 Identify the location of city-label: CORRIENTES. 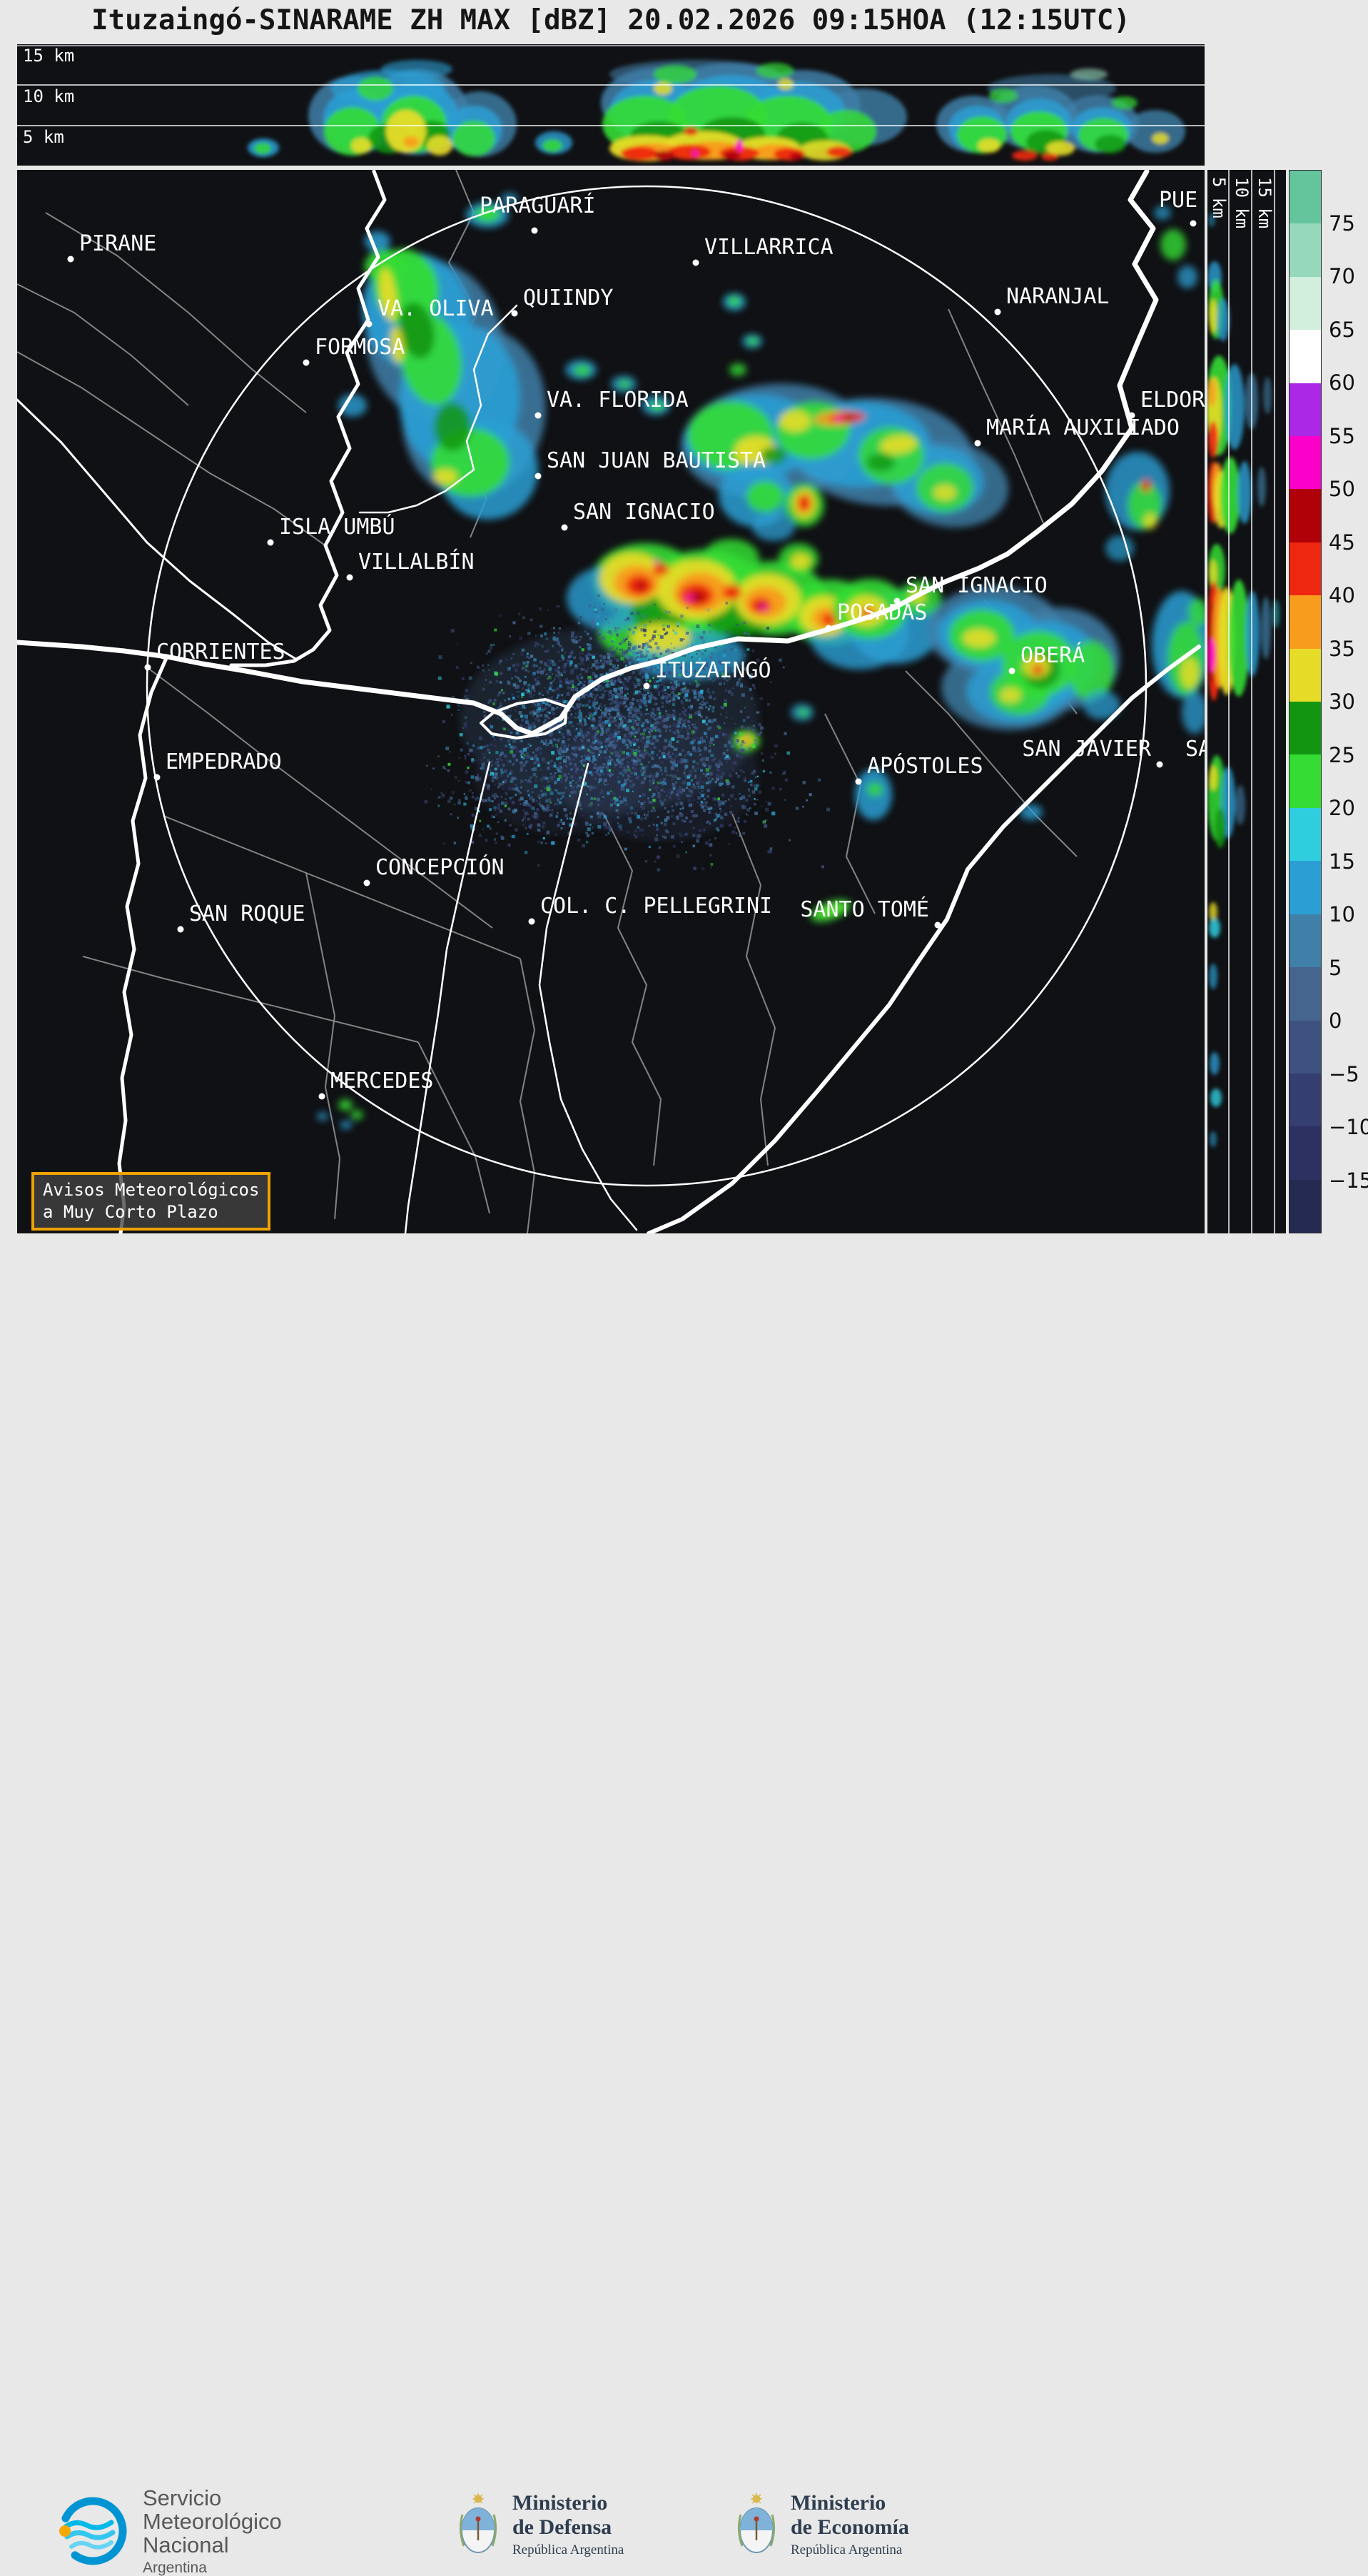
(220, 652).